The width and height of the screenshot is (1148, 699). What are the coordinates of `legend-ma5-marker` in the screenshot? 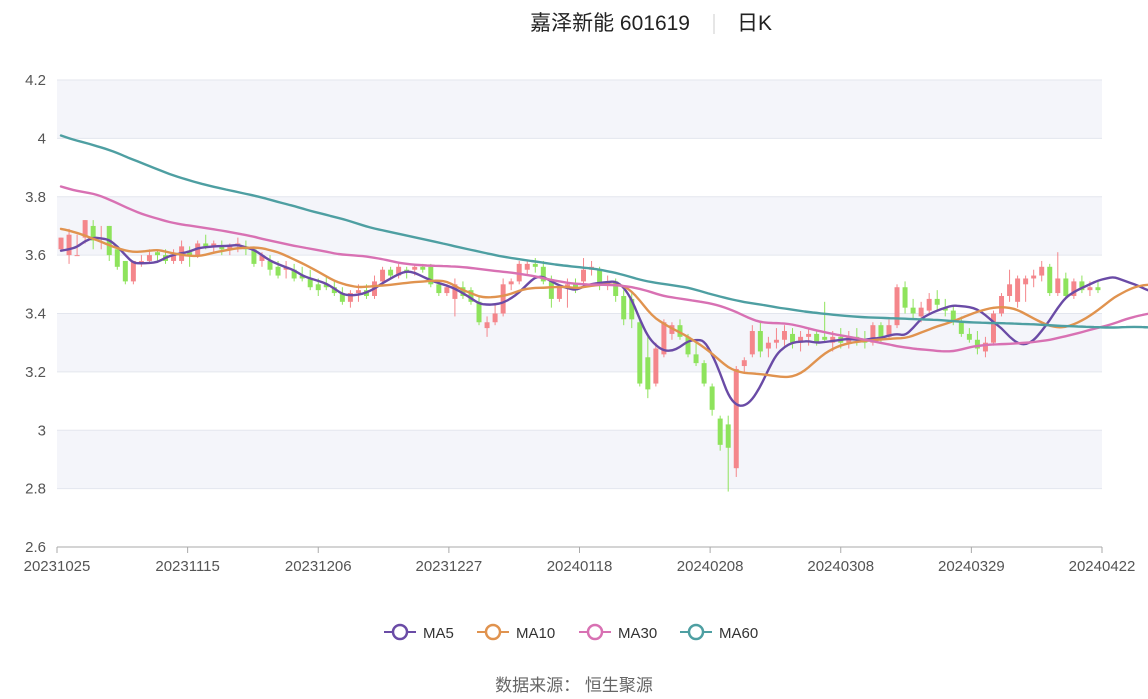 It's located at (400, 632).